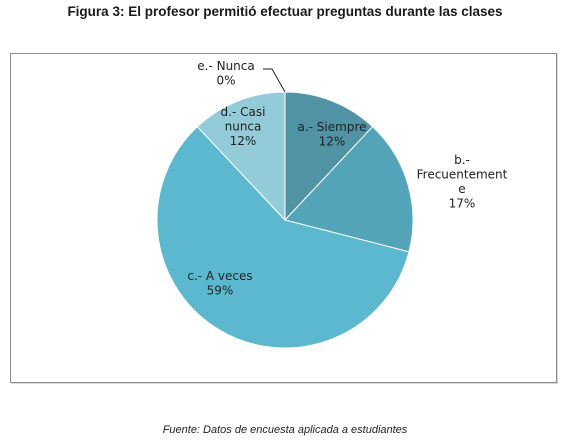 The image size is (570, 441). I want to click on data-label-d-line: 12%, so click(243, 141).